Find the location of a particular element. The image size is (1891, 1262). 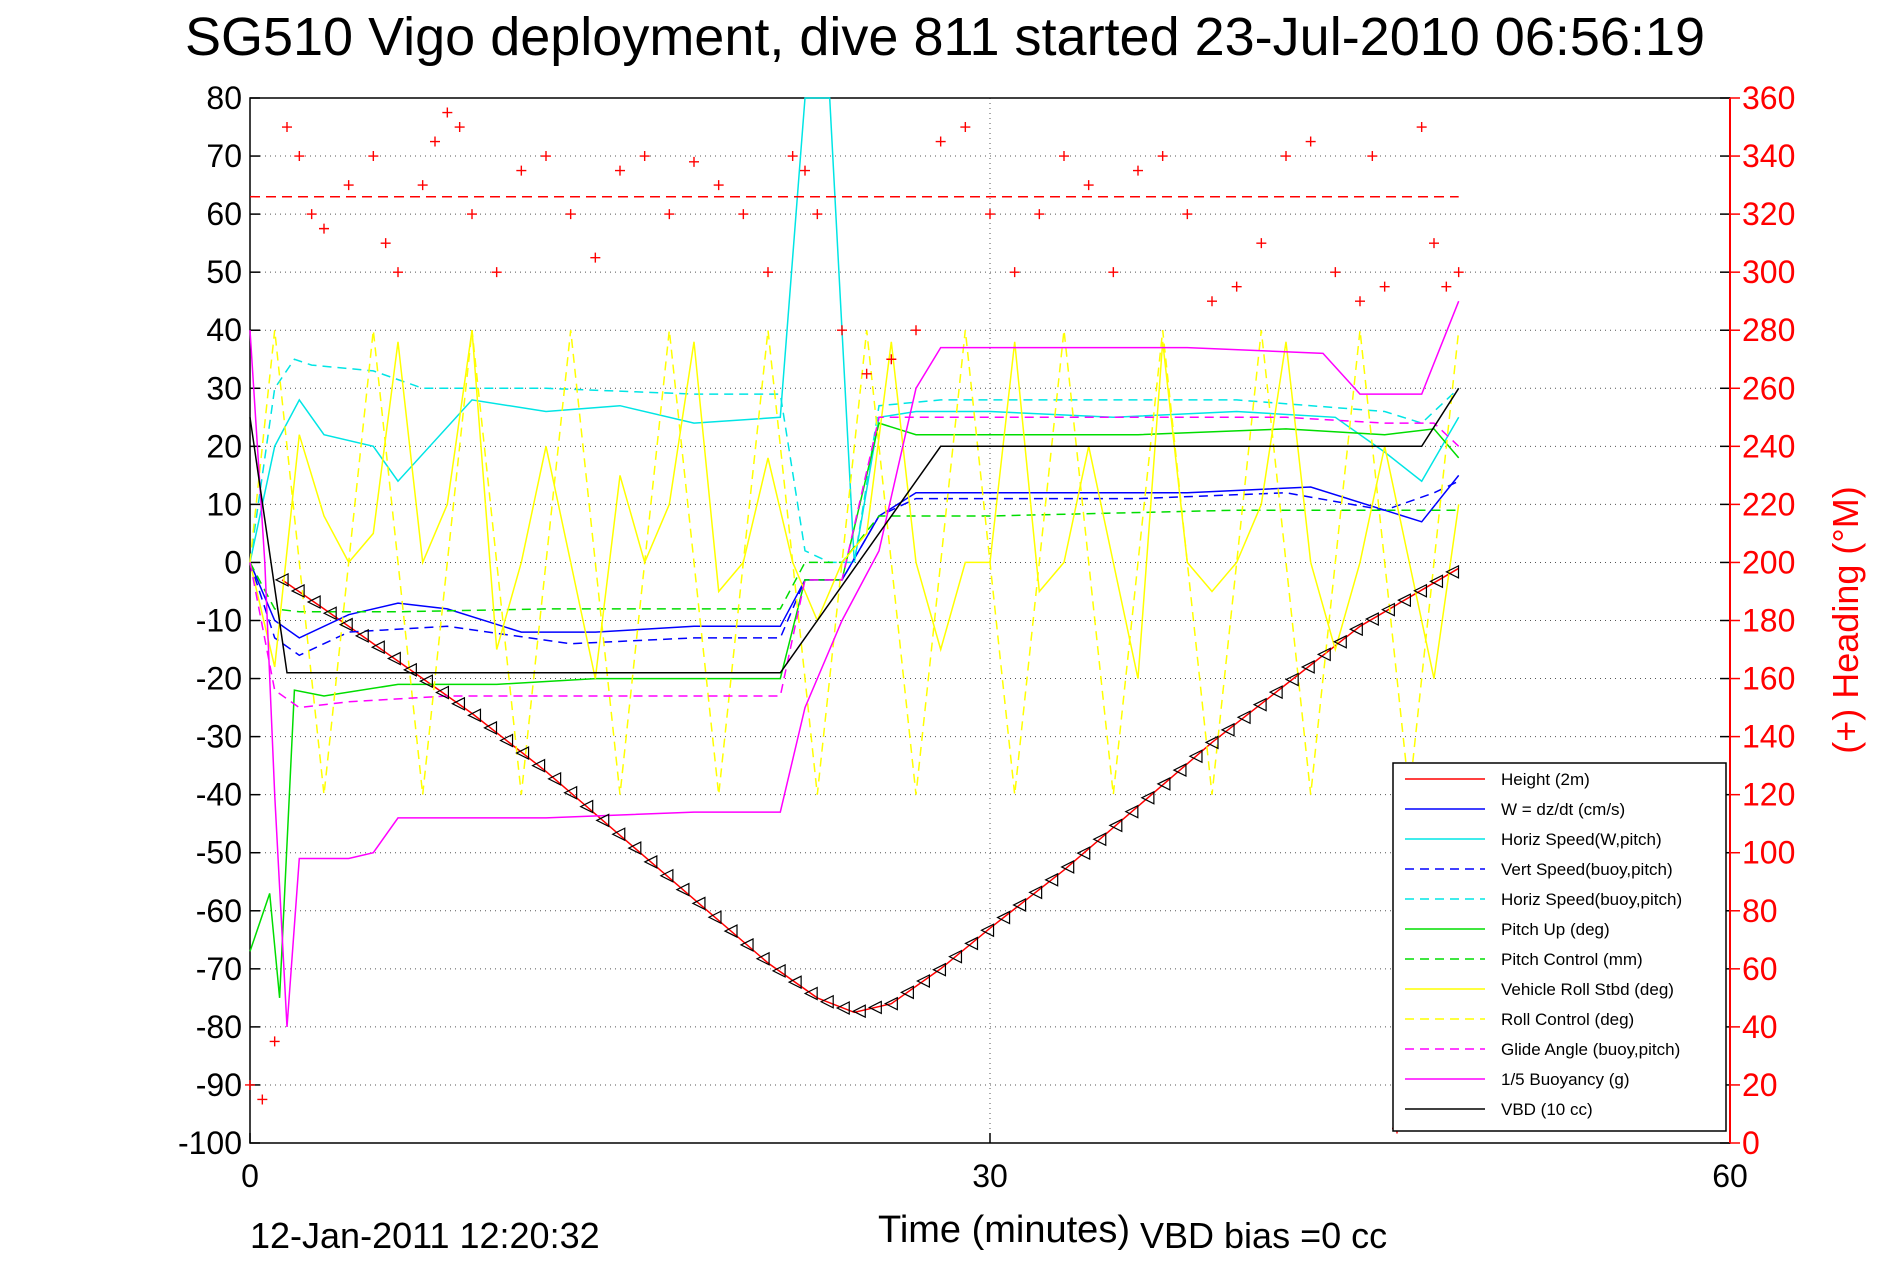

y2-tick-label: 100 is located at coordinates (1768, 853).